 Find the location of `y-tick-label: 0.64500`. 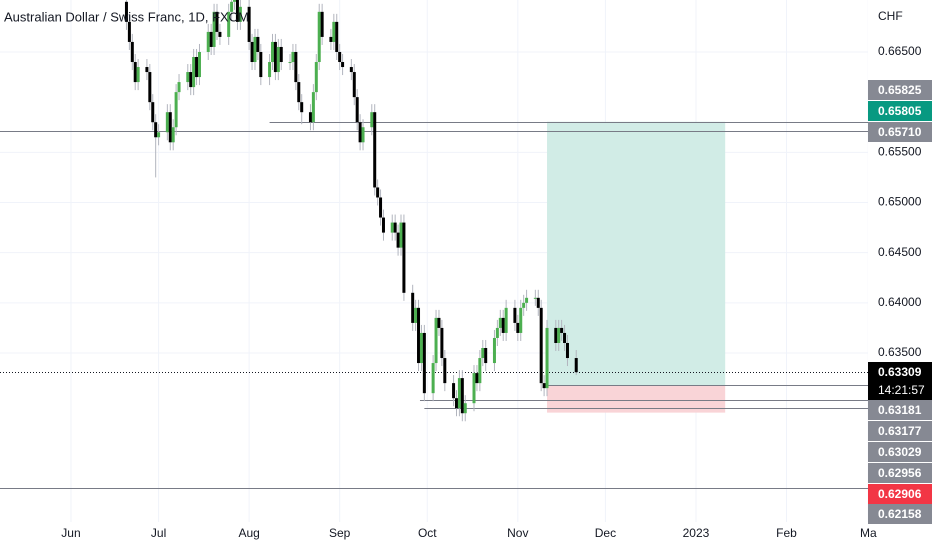

y-tick-label: 0.64500 is located at coordinates (900, 252).